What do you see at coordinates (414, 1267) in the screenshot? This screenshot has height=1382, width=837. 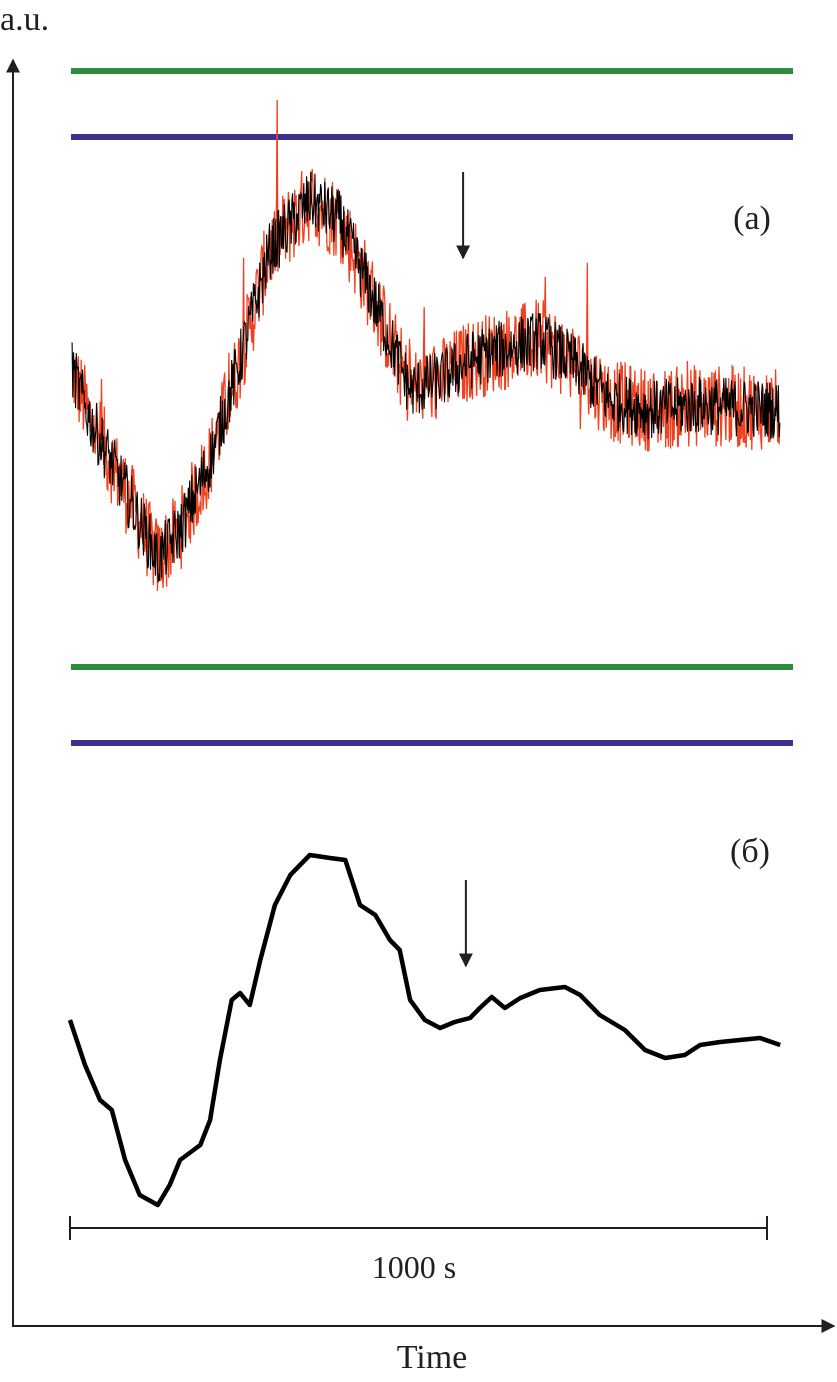 I see `scale-bar-label: 1000 s` at bounding box center [414, 1267].